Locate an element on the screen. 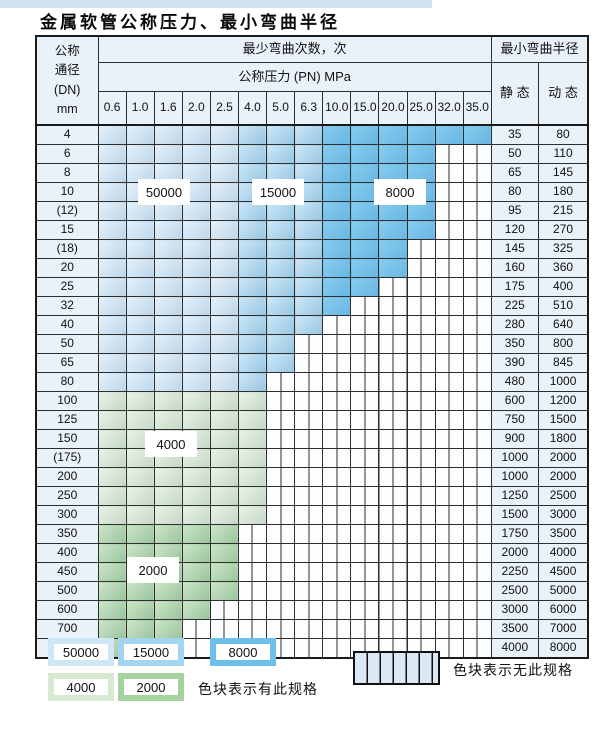  dn-cell: 100 is located at coordinates (67, 401).